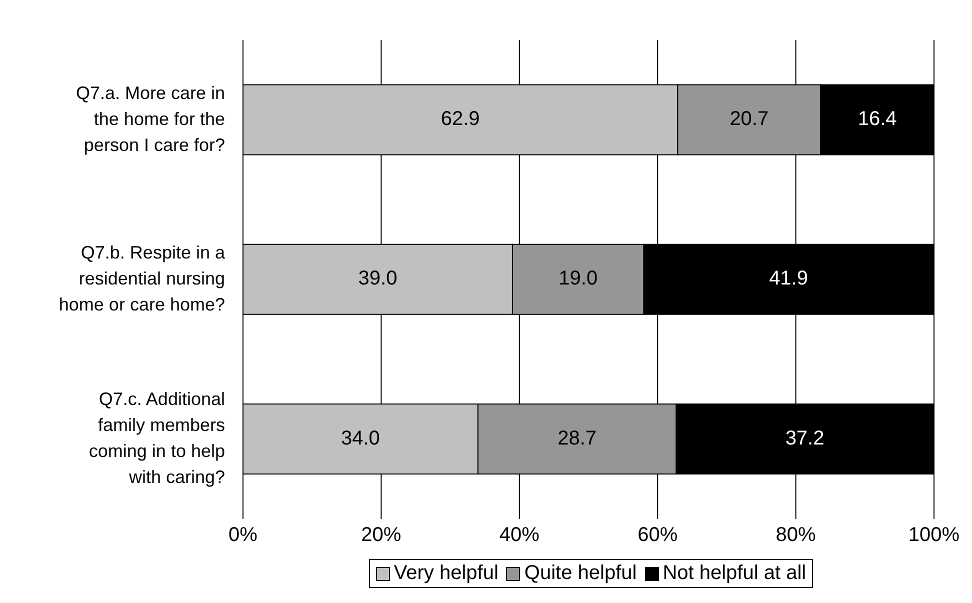 This screenshot has width=972, height=603. What do you see at coordinates (150, 118) in the screenshot?
I see `y-tick-label: Q7.a. More care in the home for the person I care for?` at bounding box center [150, 118].